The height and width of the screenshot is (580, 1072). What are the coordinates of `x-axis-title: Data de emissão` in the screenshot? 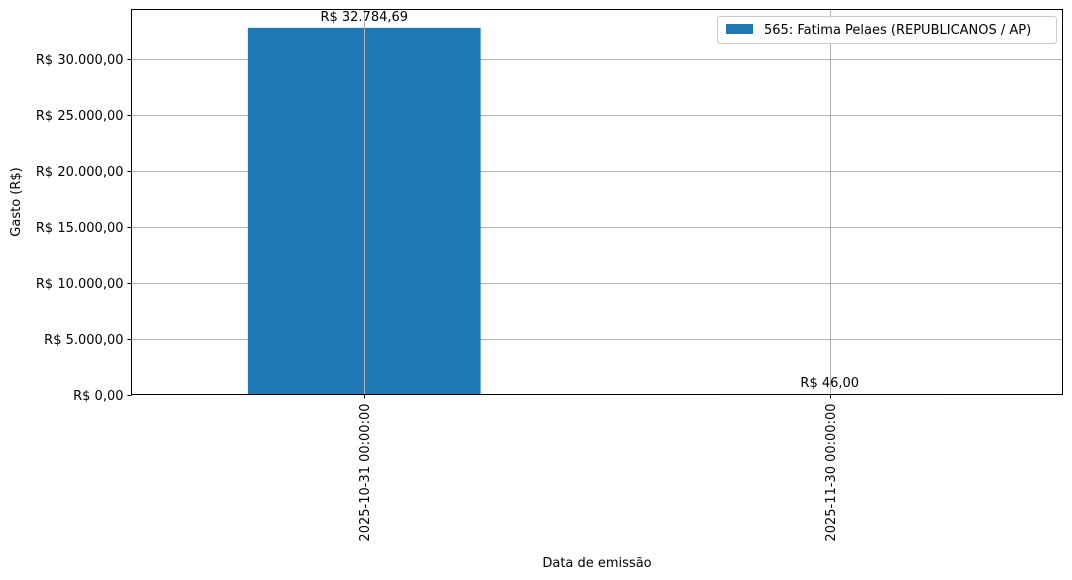 It's located at (596, 563).